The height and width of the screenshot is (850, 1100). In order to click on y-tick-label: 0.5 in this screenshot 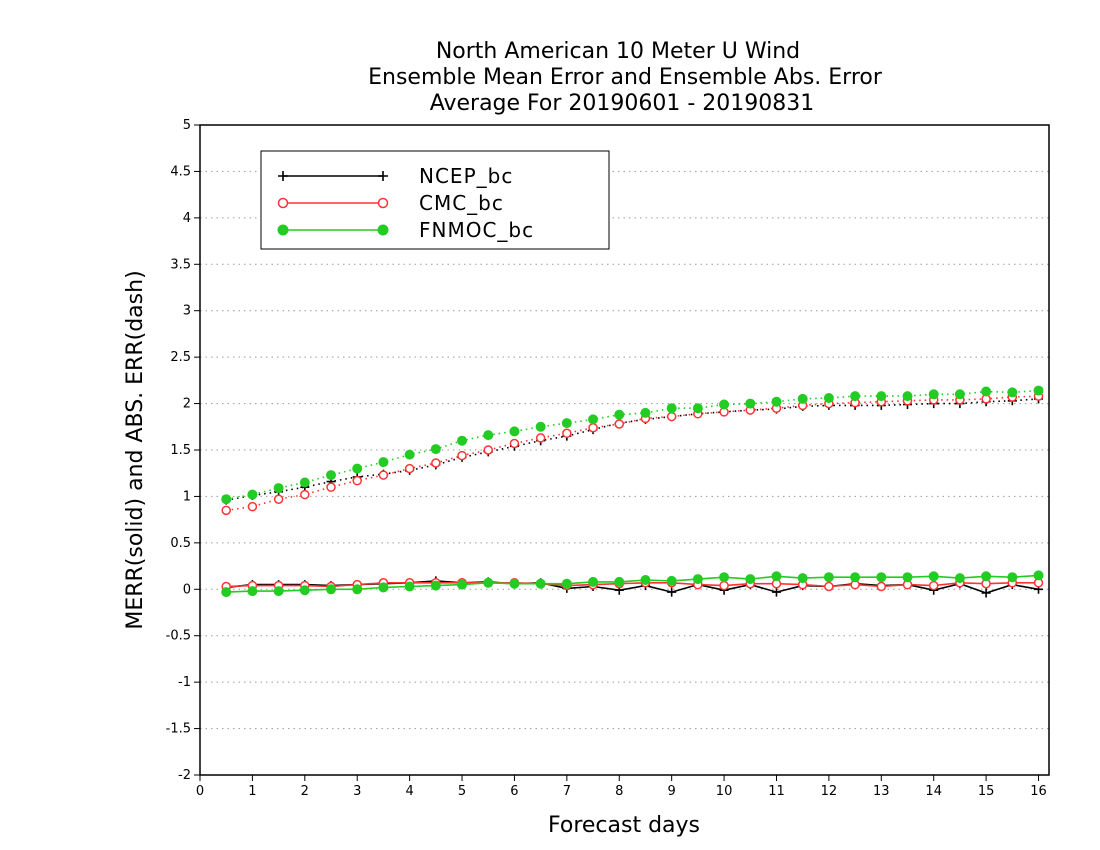, I will do `click(180, 543)`.